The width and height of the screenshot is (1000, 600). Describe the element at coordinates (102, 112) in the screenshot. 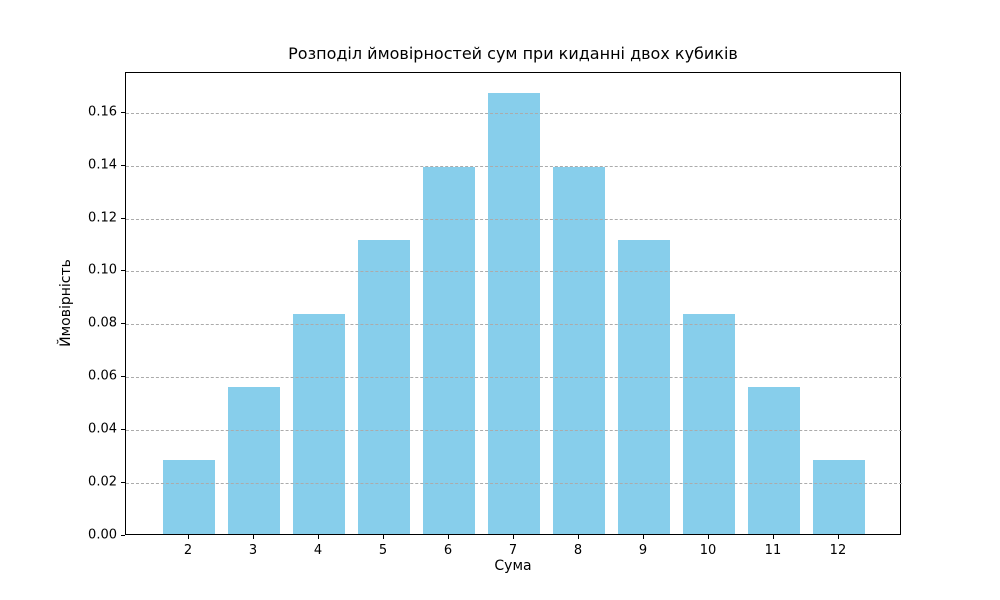

I see `y-tick-label: 0.16` at that location.